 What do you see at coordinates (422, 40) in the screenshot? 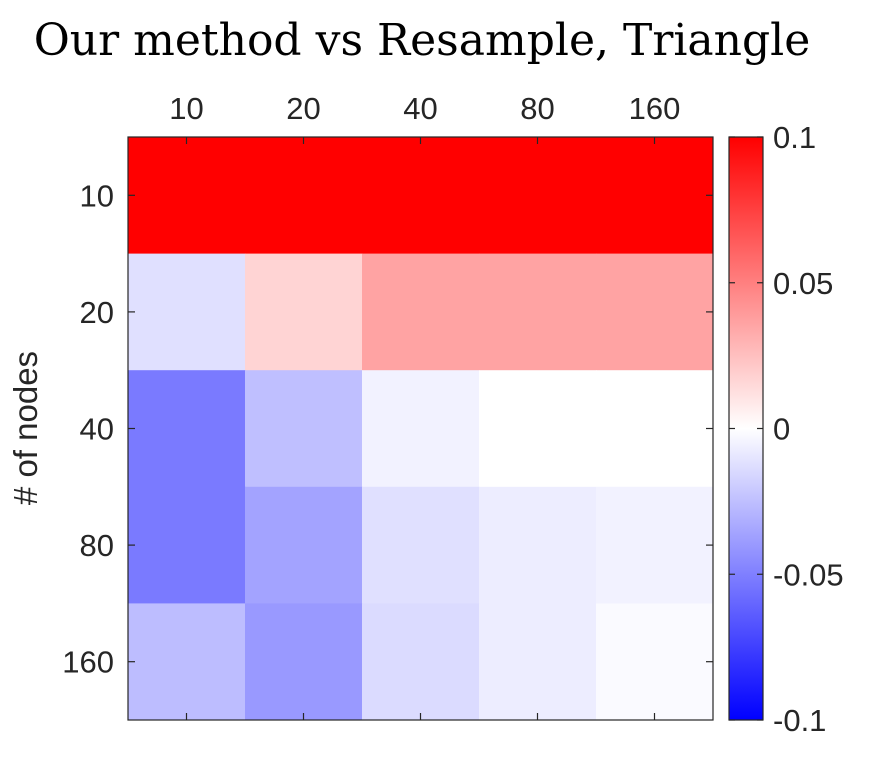
I see `chart-title: Our method vs Resample, Triangle` at bounding box center [422, 40].